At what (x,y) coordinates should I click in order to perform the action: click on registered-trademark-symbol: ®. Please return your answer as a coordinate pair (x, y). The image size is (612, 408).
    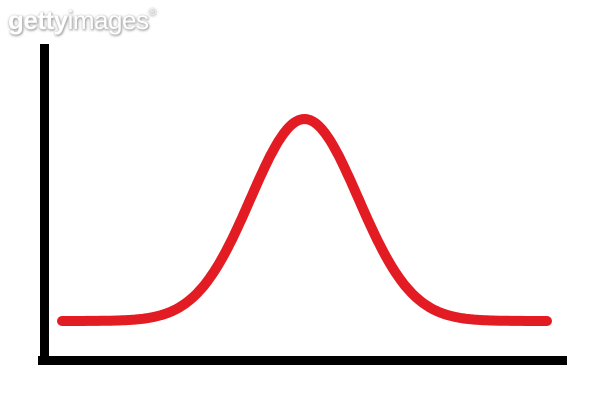
    Looking at the image, I should click on (152, 12).